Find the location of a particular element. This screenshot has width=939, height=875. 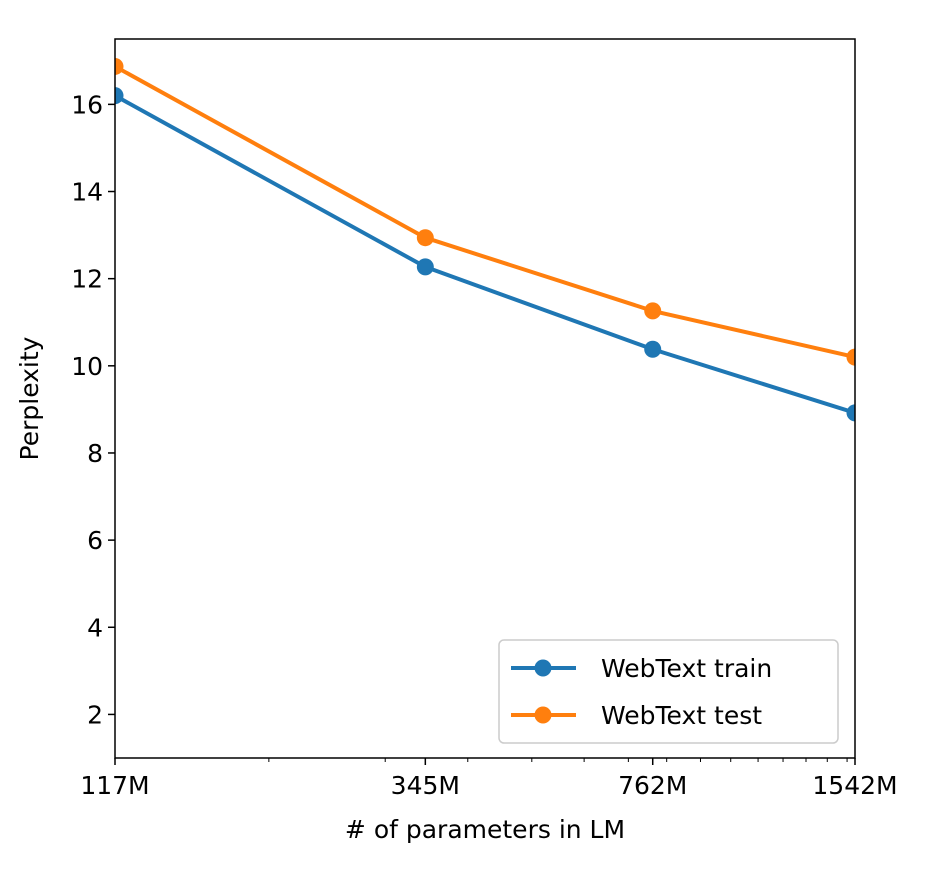

x-tick-label: 1542M is located at coordinates (854, 785).